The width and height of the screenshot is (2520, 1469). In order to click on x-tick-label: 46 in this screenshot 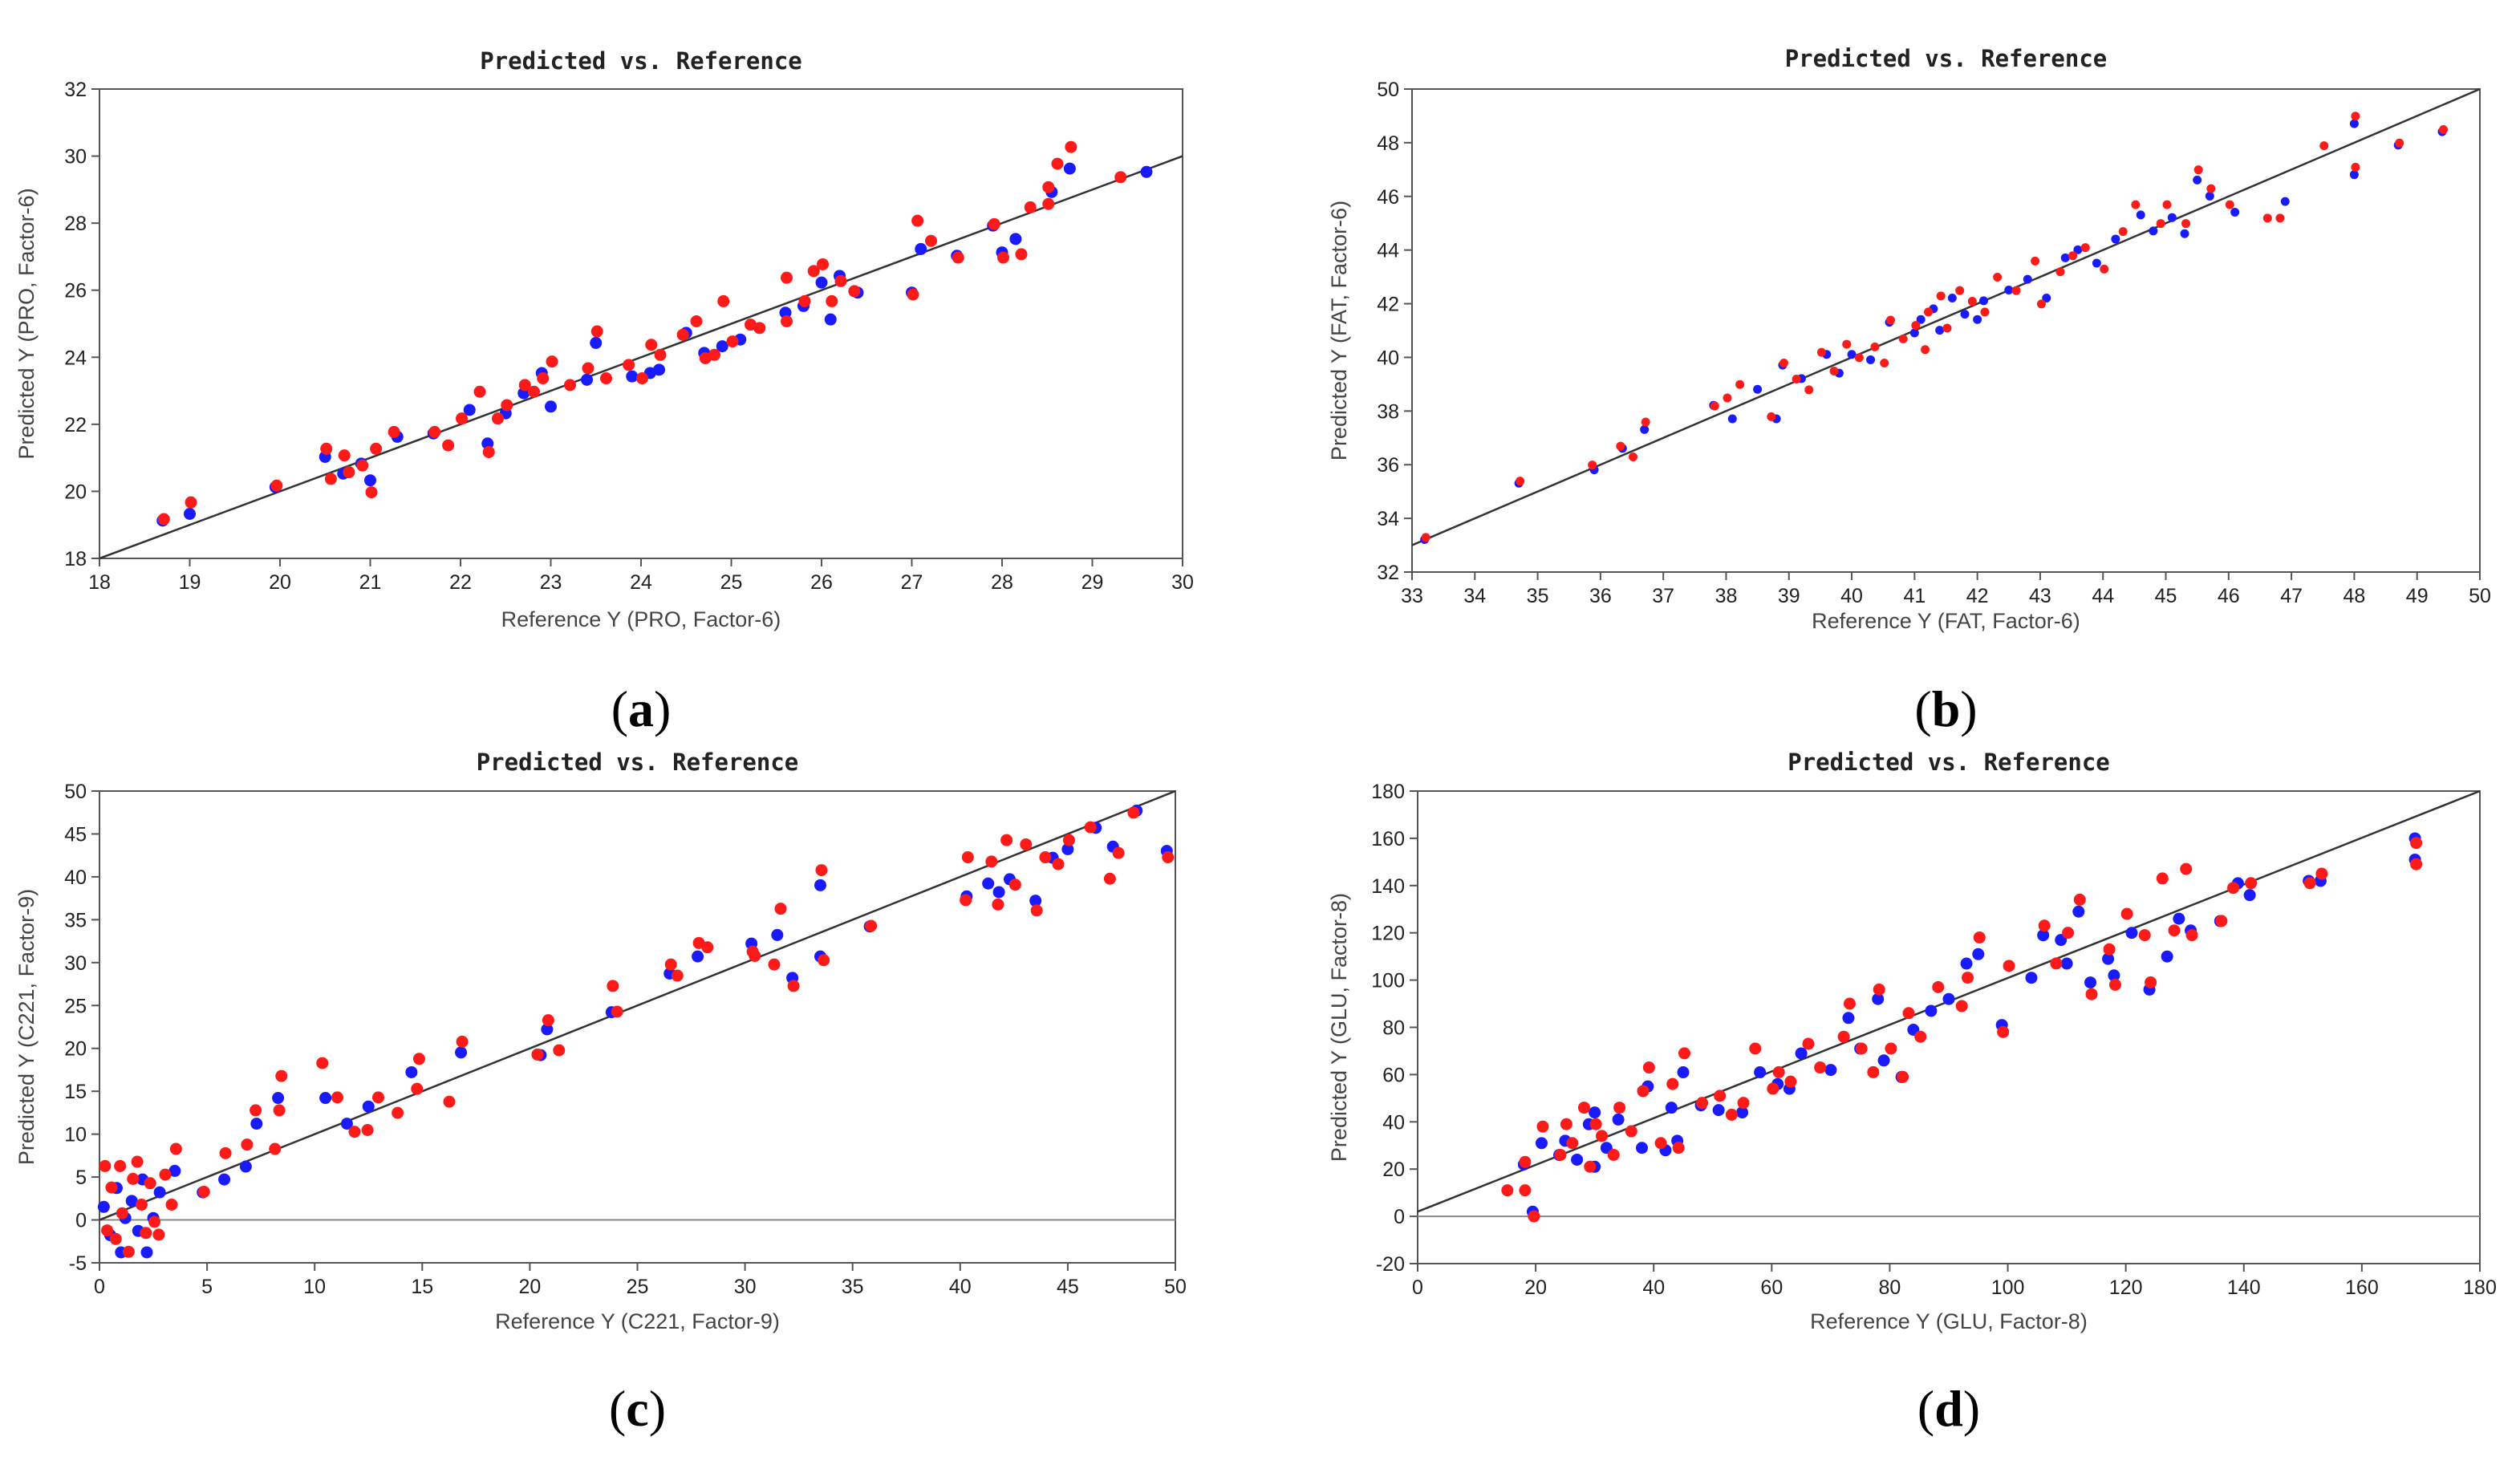, I will do `click(2229, 596)`.